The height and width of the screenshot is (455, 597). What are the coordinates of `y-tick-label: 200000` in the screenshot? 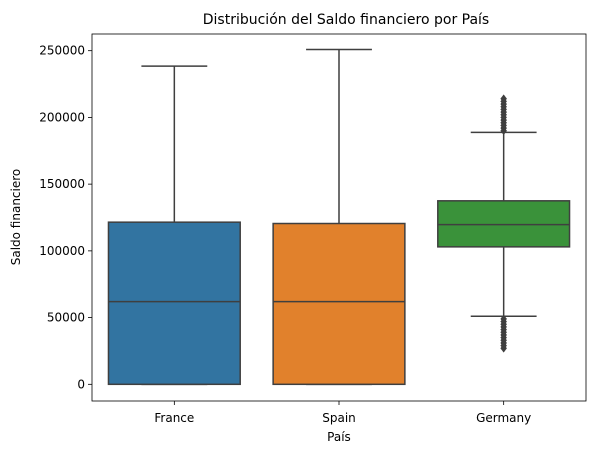 It's located at (62, 117).